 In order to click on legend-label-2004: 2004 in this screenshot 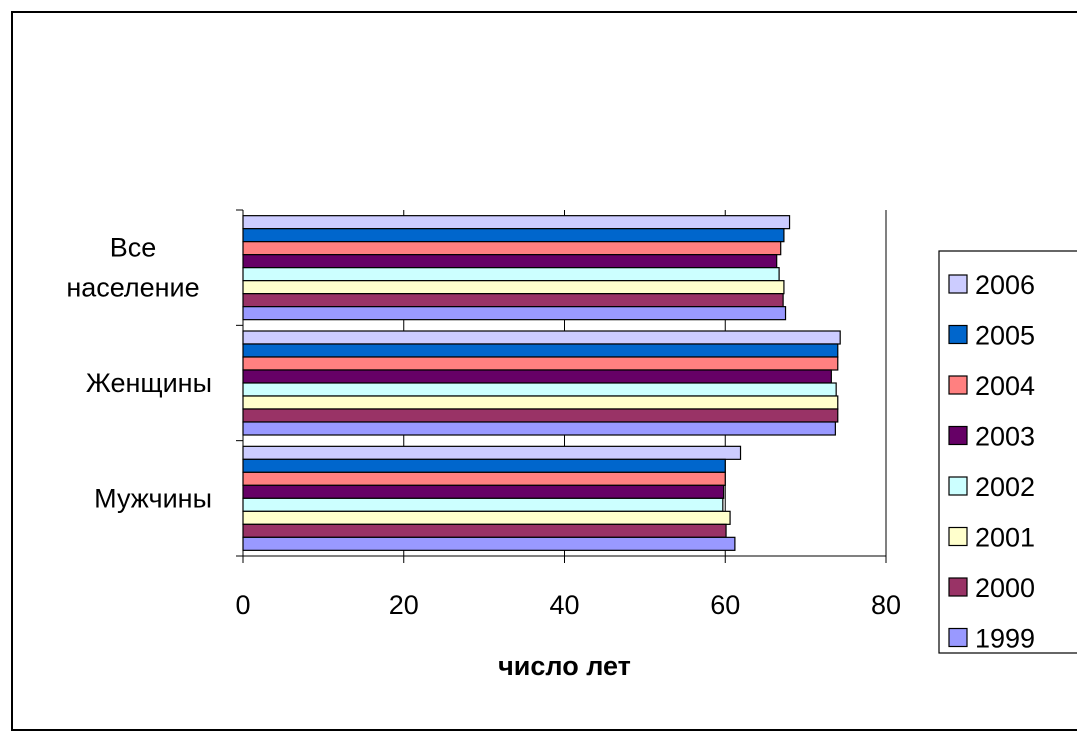, I will do `click(1005, 386)`.